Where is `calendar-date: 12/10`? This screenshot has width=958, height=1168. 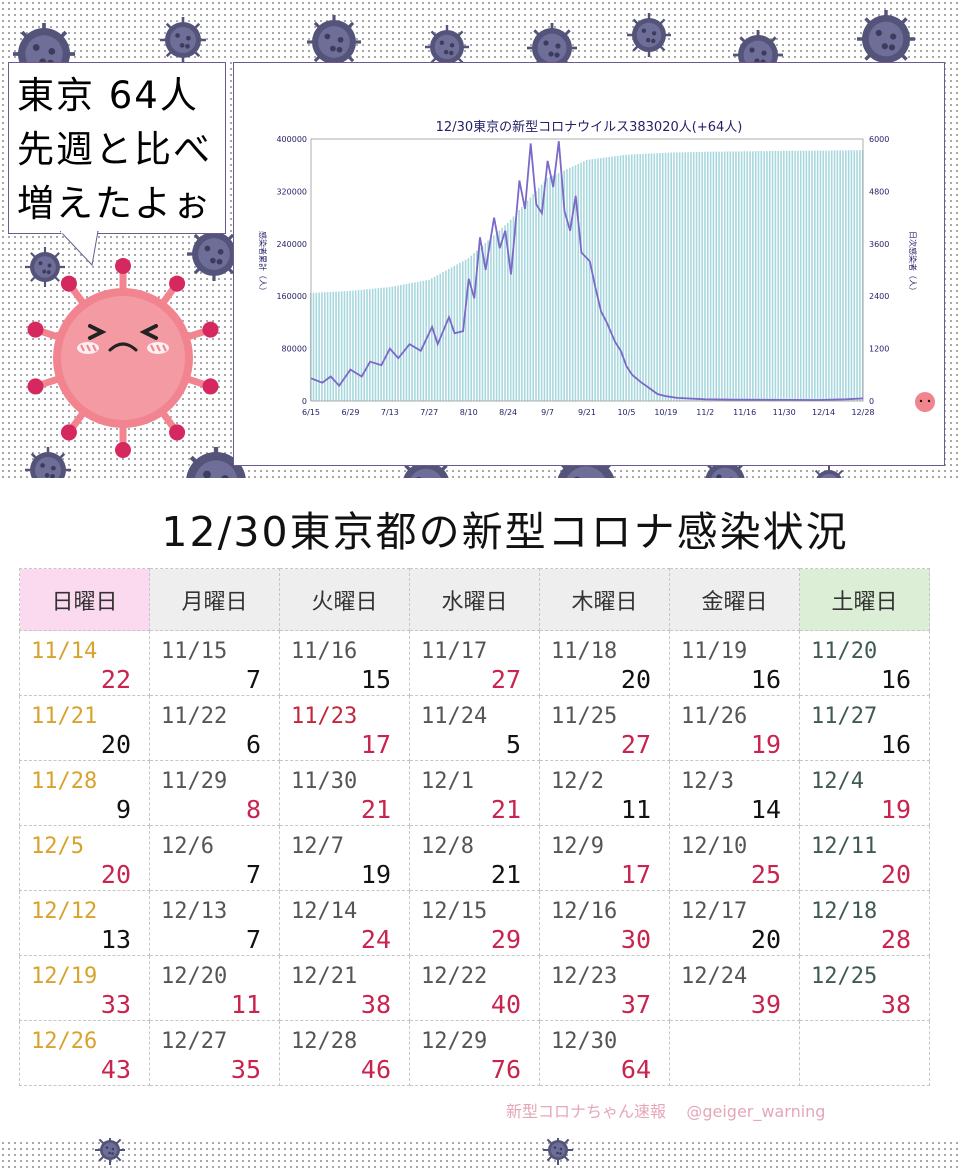
calendar-date: 12/10 is located at coordinates (714, 846).